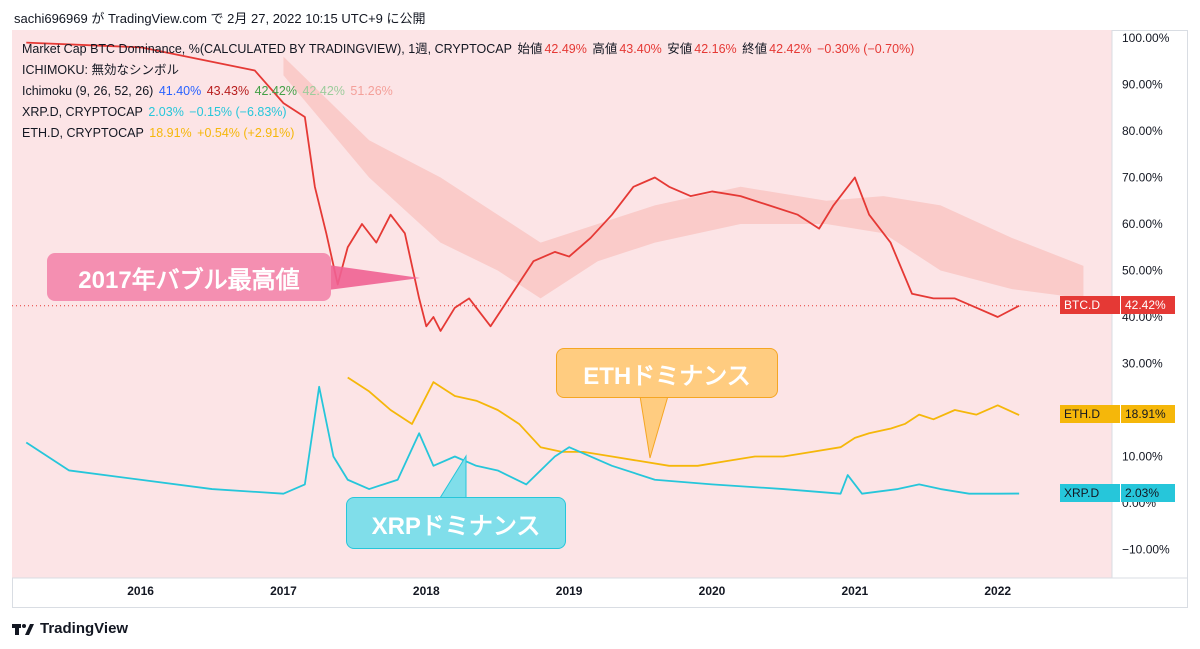 The width and height of the screenshot is (1200, 649). Describe the element at coordinates (640, 49) in the screenshot. I see `legend-high-value: 43.40%` at that location.